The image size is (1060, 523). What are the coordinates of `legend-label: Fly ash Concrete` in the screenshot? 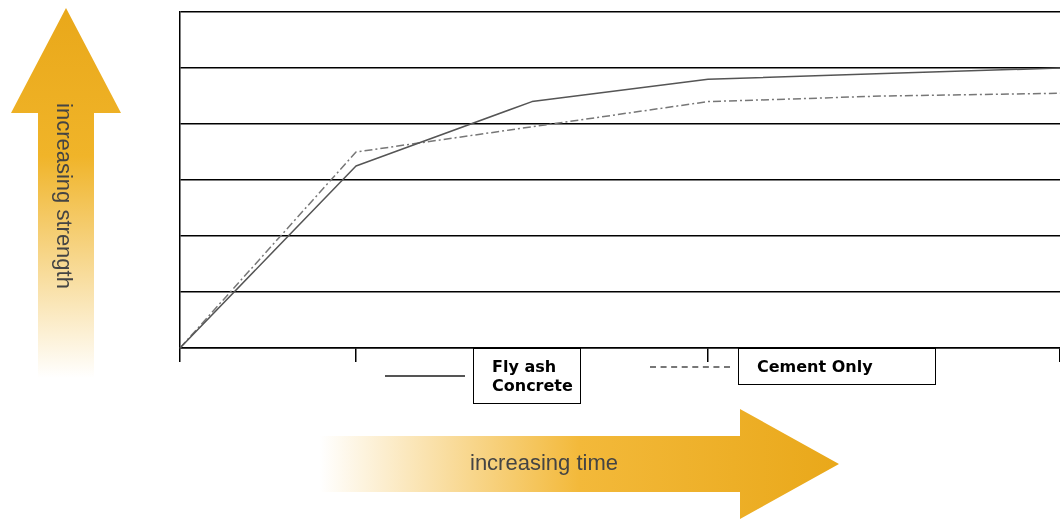 It's located at (527, 376).